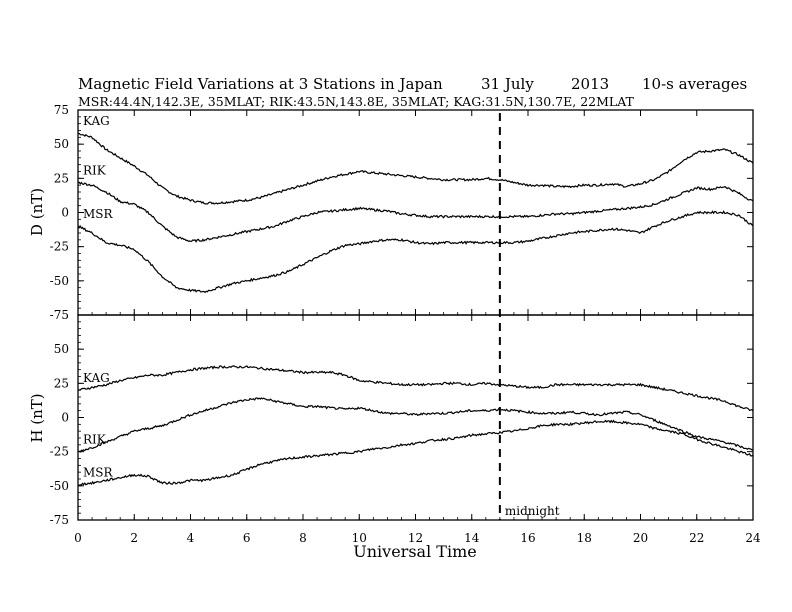 This screenshot has width=792, height=612. What do you see at coordinates (37, 417) in the screenshot?
I see `y-axis-label-h: H (nT)` at bounding box center [37, 417].